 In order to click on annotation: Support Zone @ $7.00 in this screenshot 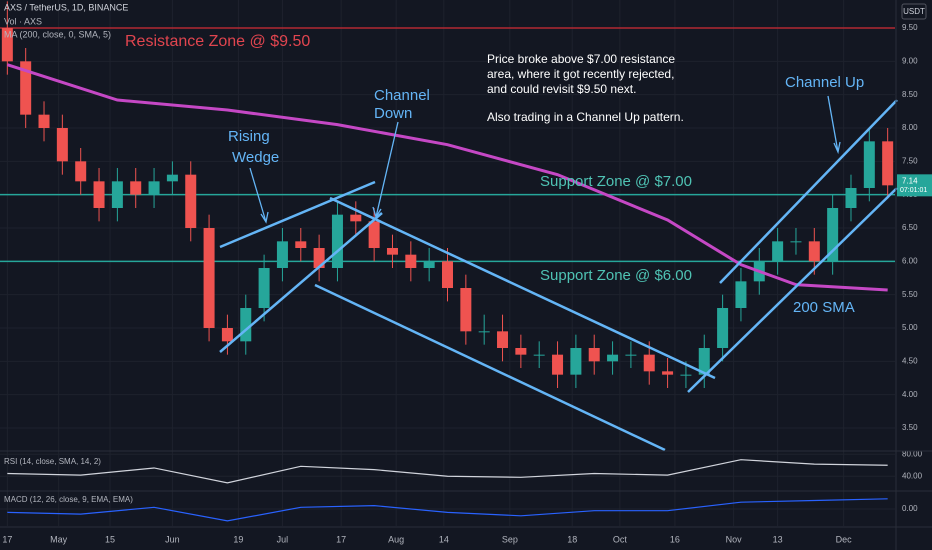, I will do `click(616, 181)`.